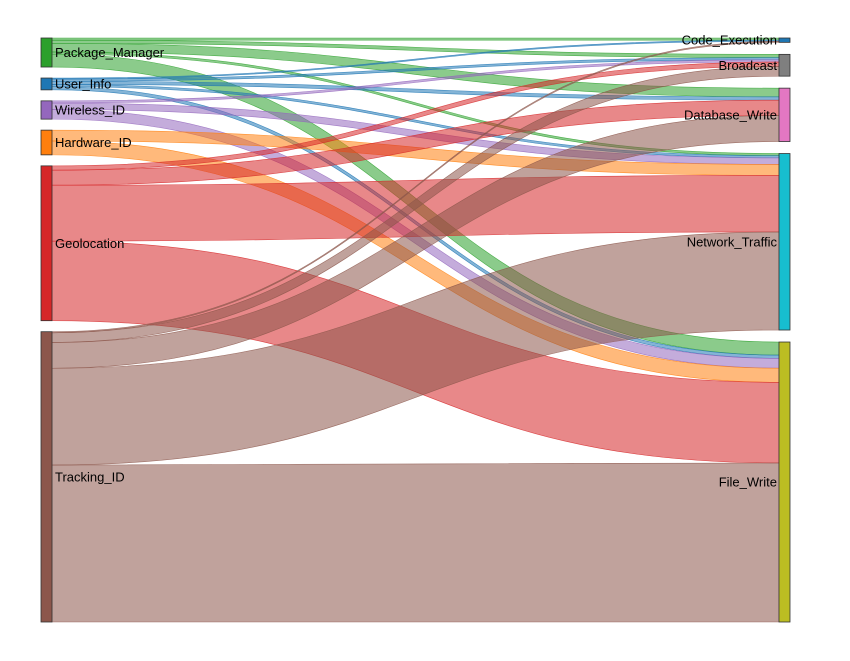  Describe the element at coordinates (46, 52) in the screenshot. I see `node-package-manager` at that location.